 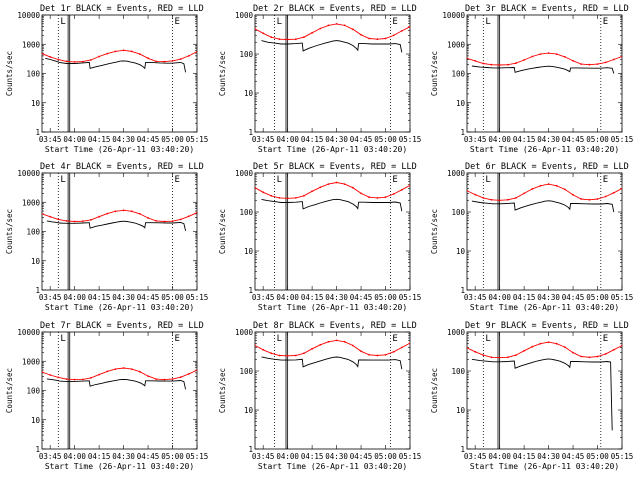 I want to click on panel-title: Det 8r BLACK = Events, RED = LLD, so click(x=335, y=326).